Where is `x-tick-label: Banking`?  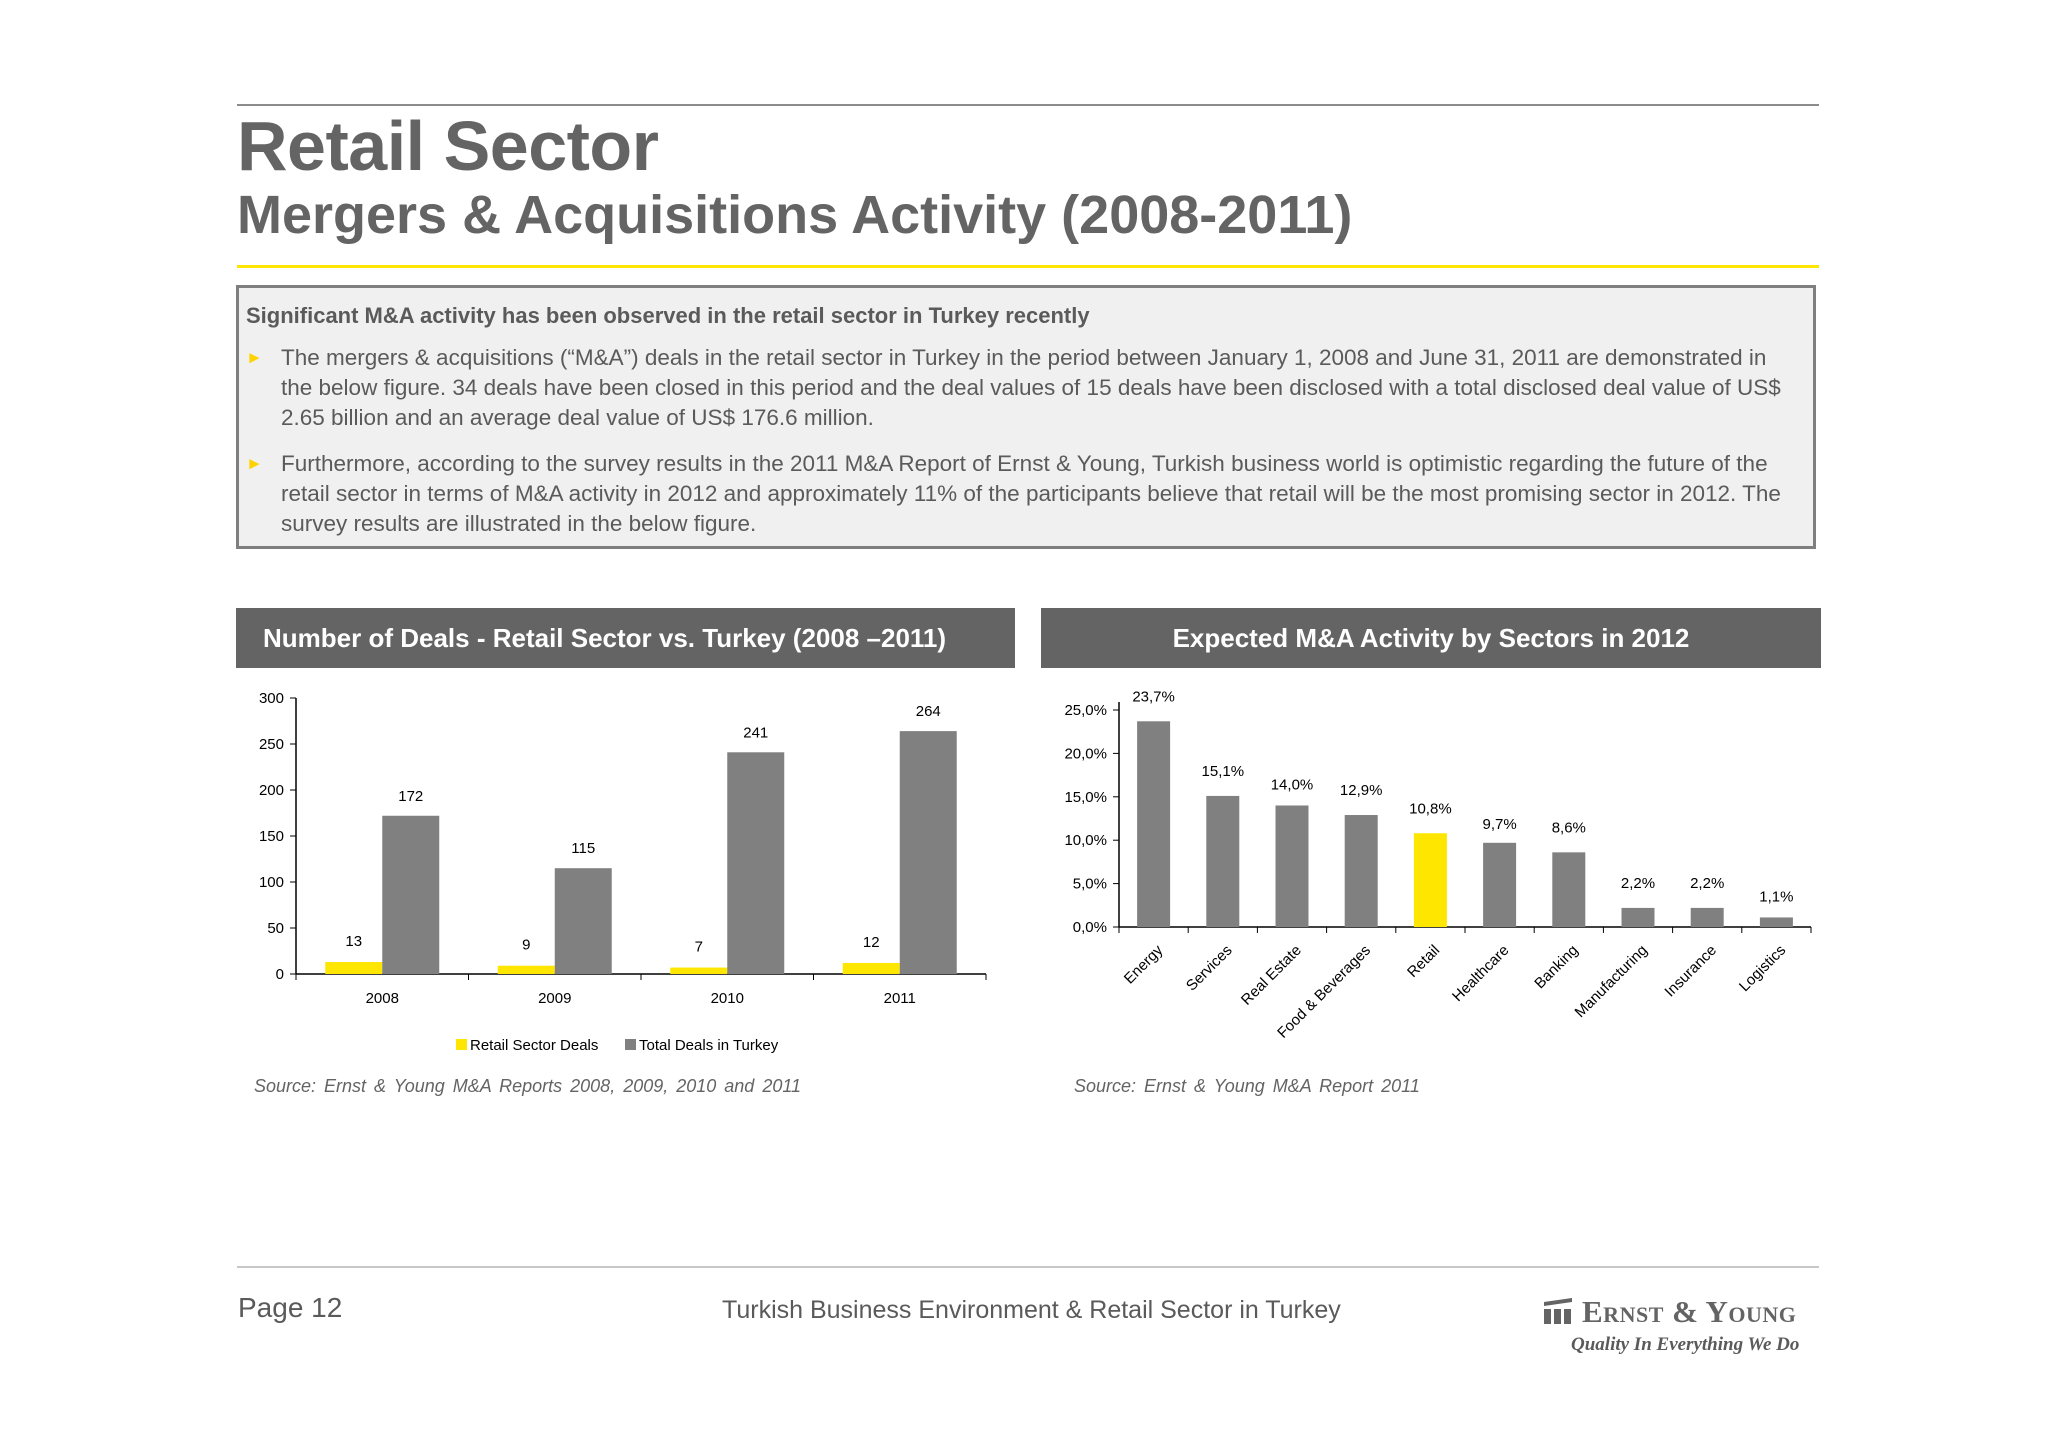
x-tick-label: Banking is located at coordinates (1556, 967).